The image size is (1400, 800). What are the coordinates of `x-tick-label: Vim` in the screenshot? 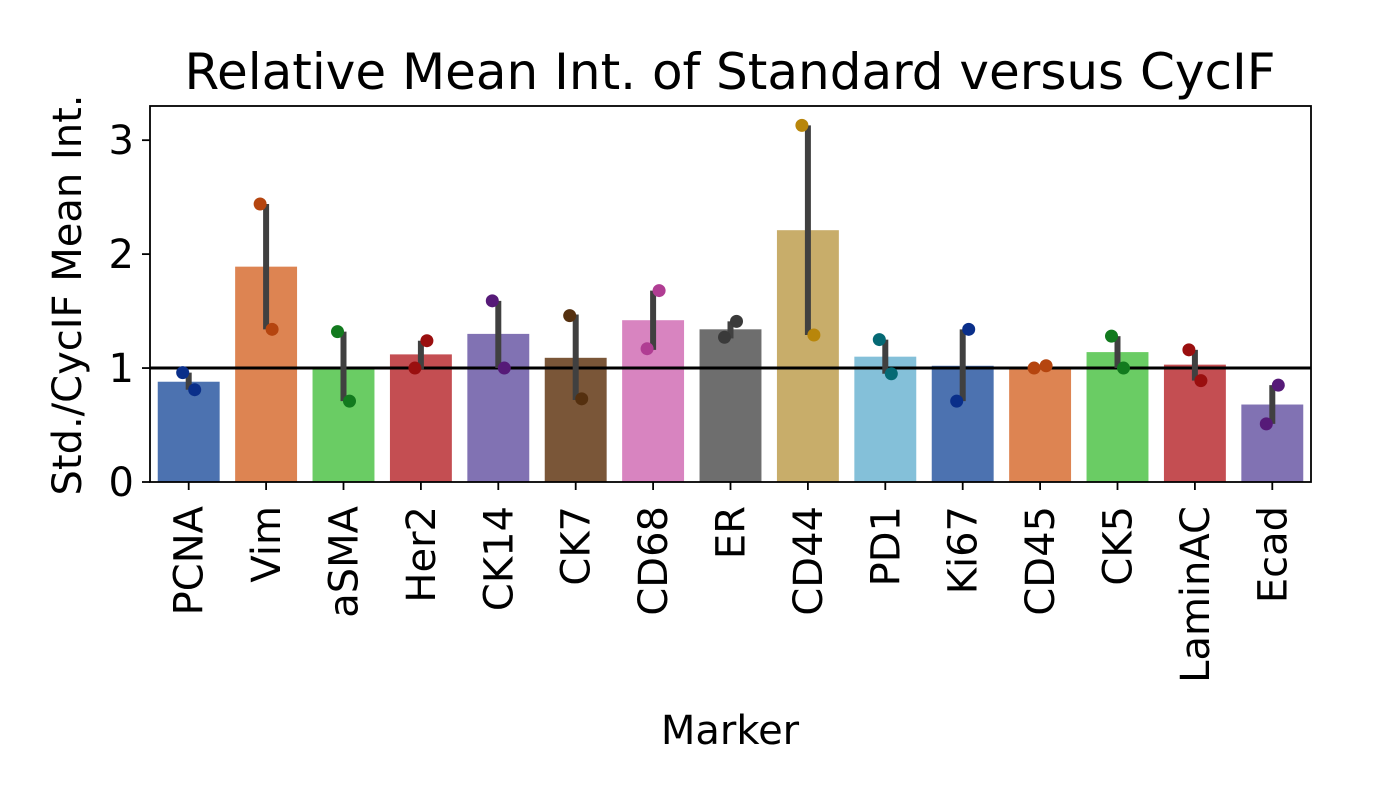 It's located at (267, 544).